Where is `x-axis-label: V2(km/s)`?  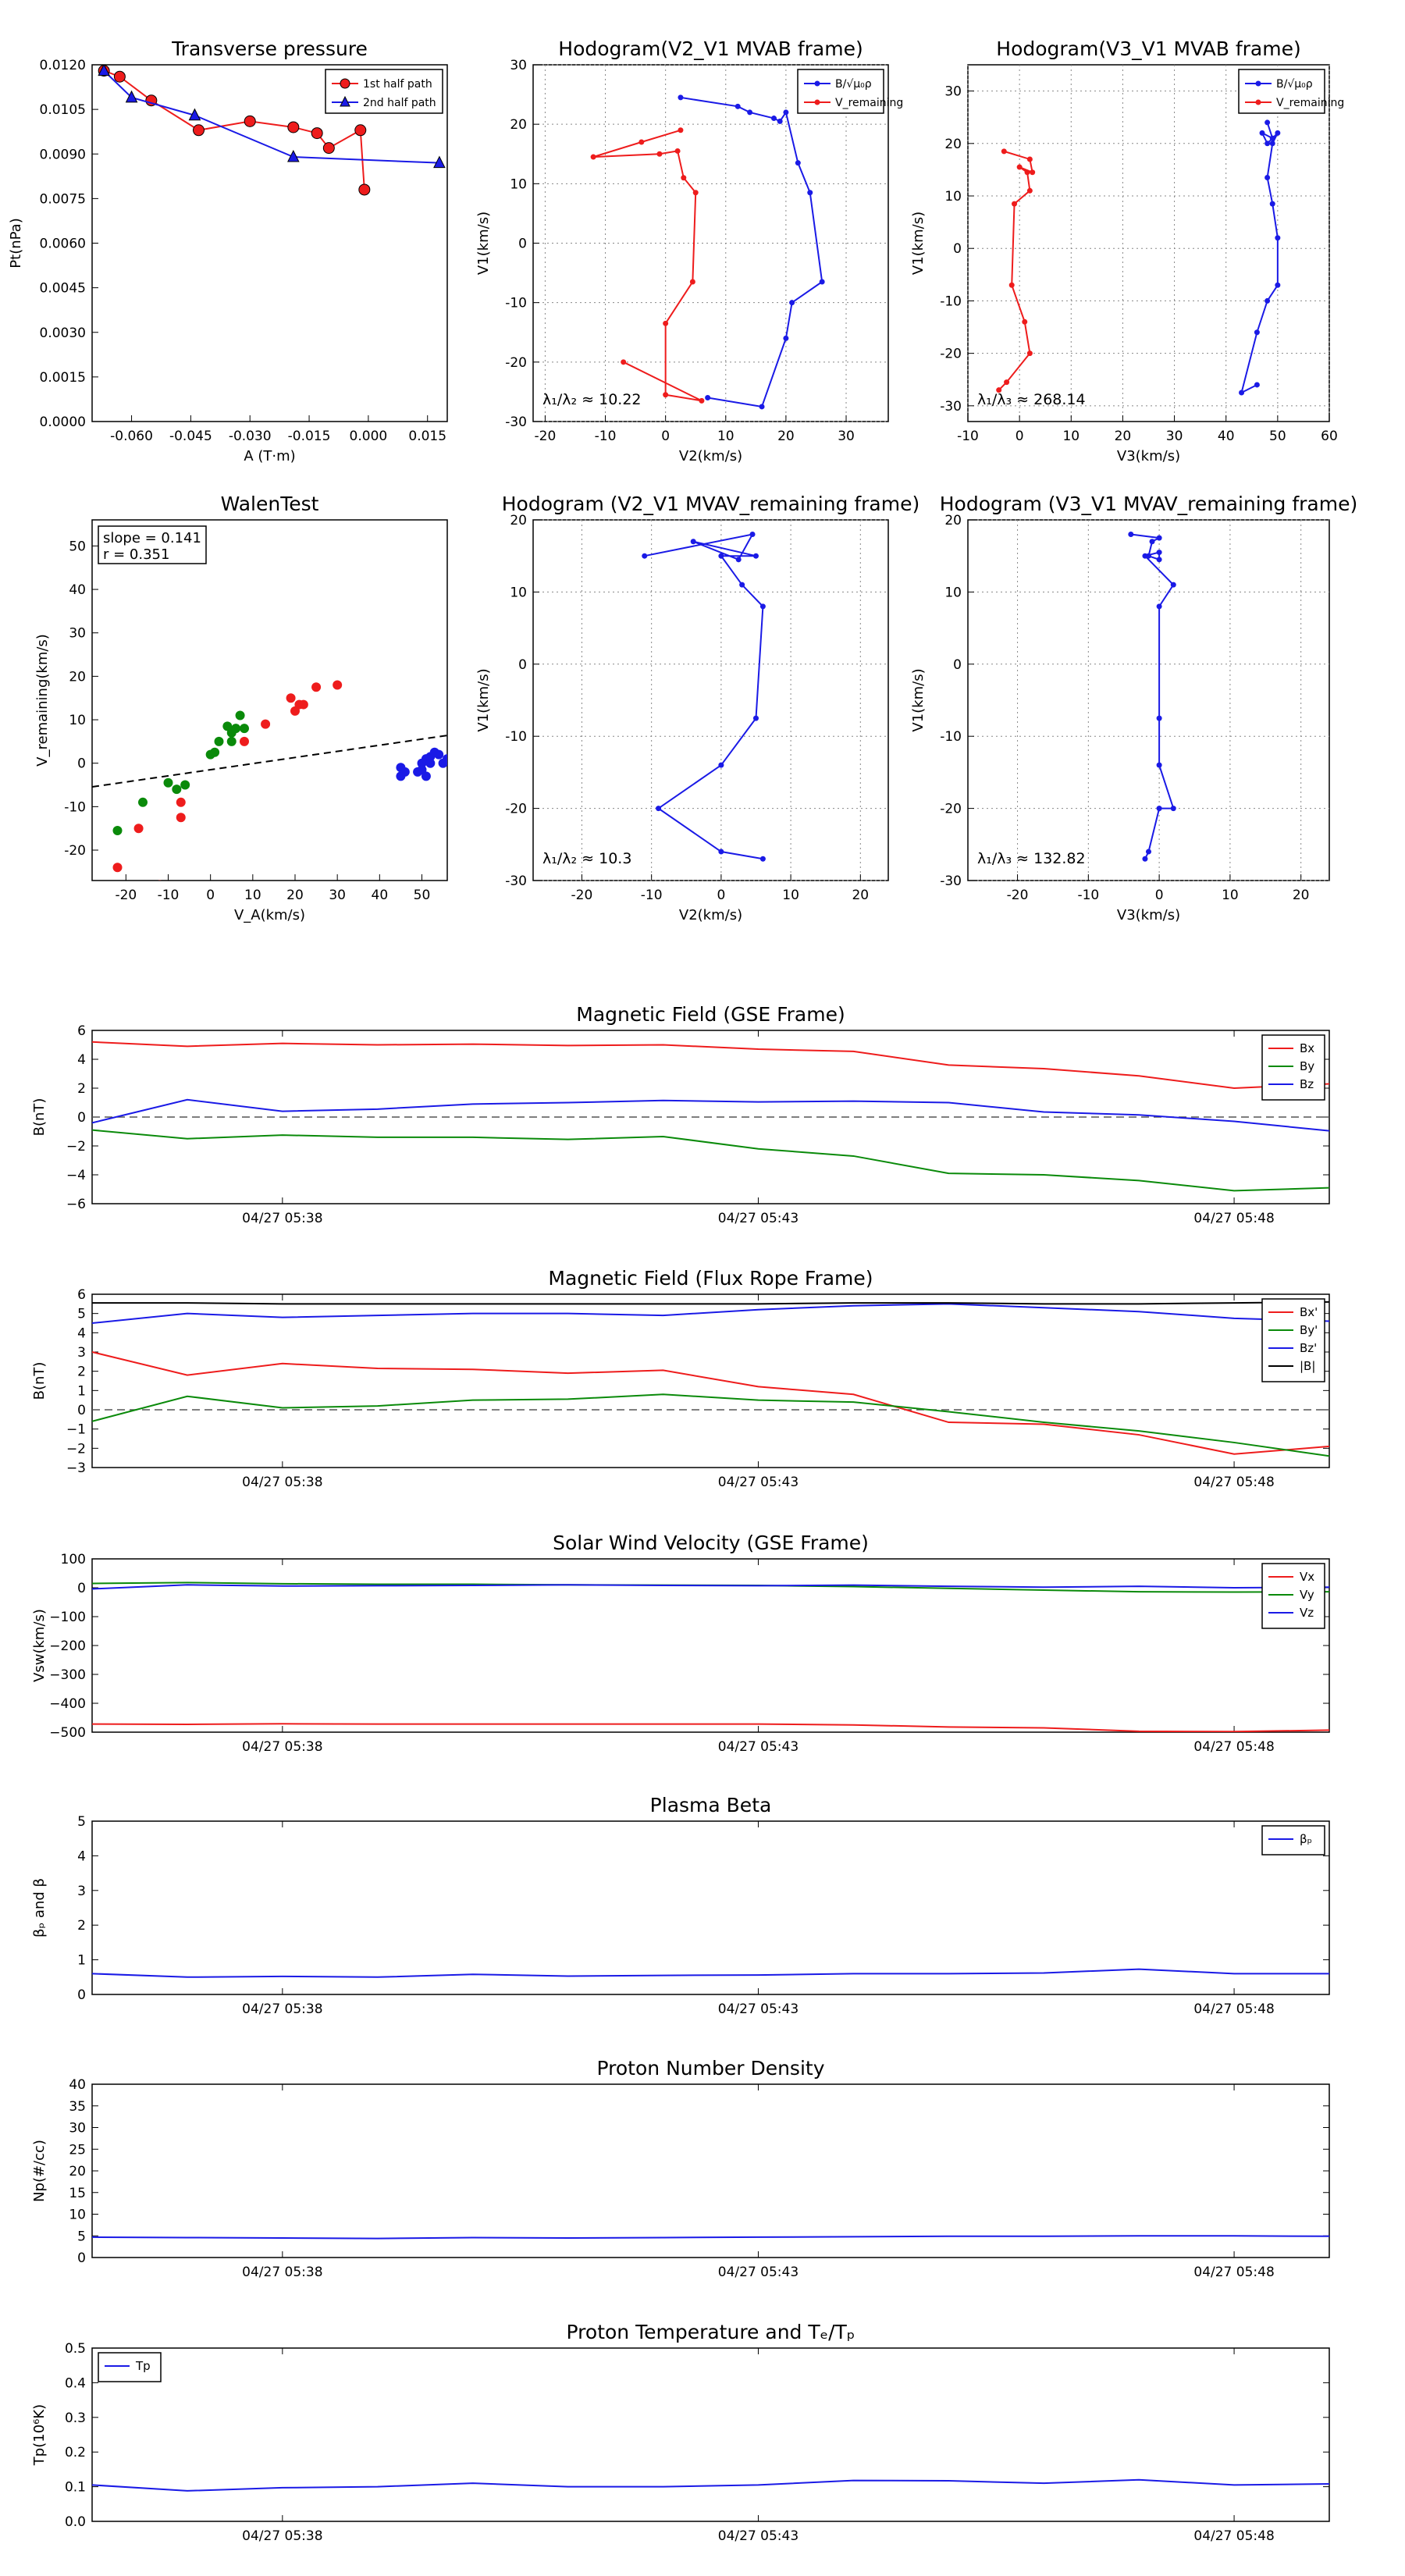 x-axis-label: V2(km/s) is located at coordinates (711, 915).